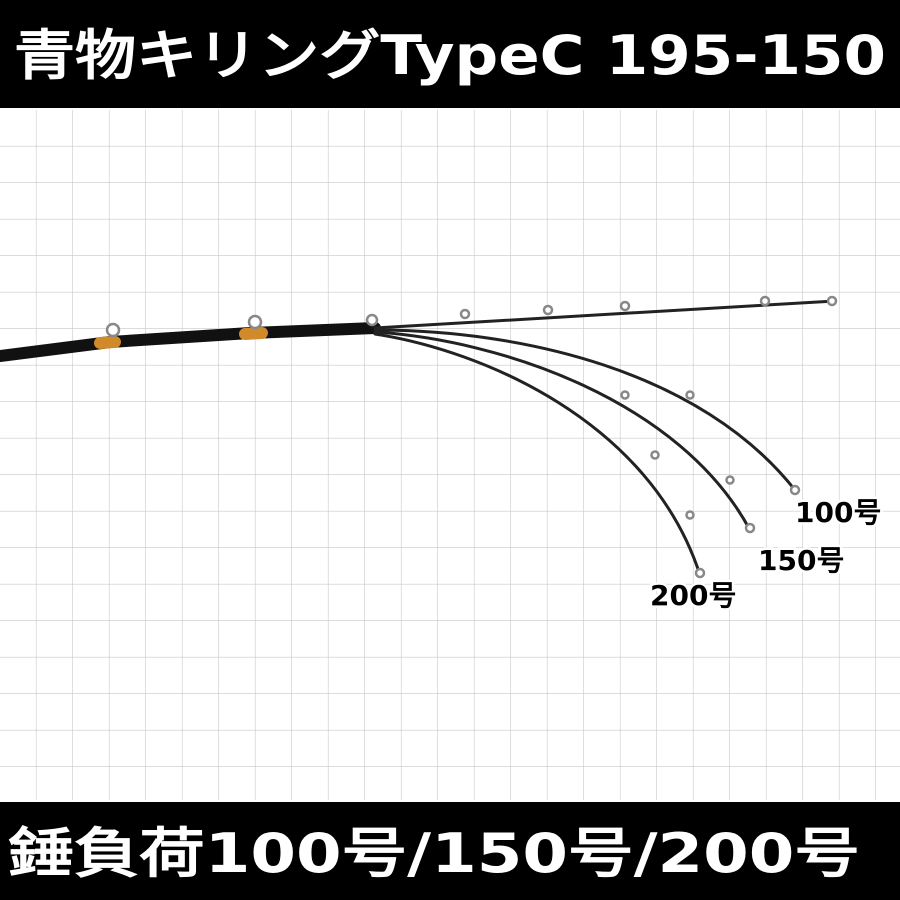 The width and height of the screenshot is (900, 900). What do you see at coordinates (605, 314) in the screenshot?
I see `rod-straight` at bounding box center [605, 314].